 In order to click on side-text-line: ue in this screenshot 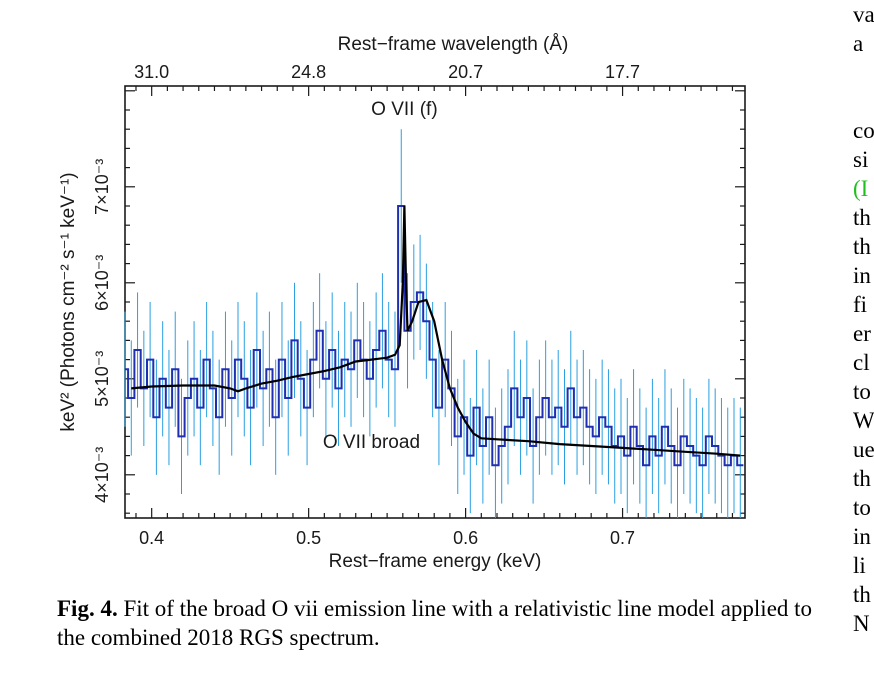, I will do `click(863, 449)`.